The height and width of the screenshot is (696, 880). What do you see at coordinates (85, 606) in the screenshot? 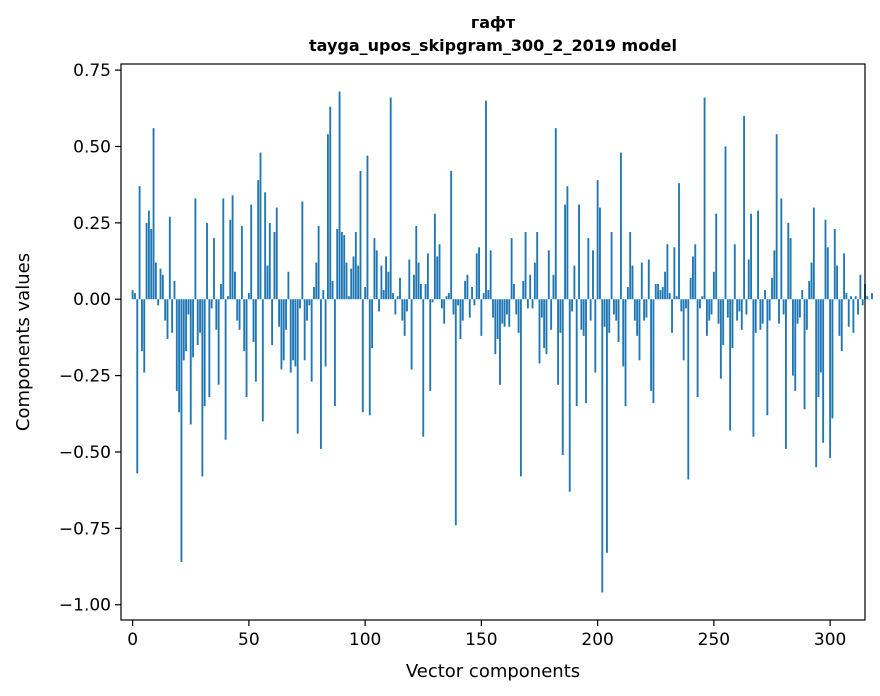
I see `y-tick-label: −1.00` at bounding box center [85, 606].